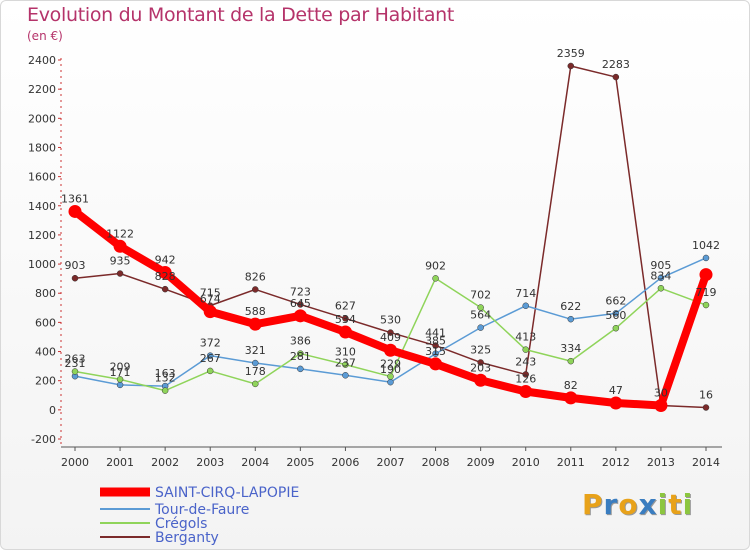 The image size is (750, 550). I want to click on data-label: 828, so click(165, 276).